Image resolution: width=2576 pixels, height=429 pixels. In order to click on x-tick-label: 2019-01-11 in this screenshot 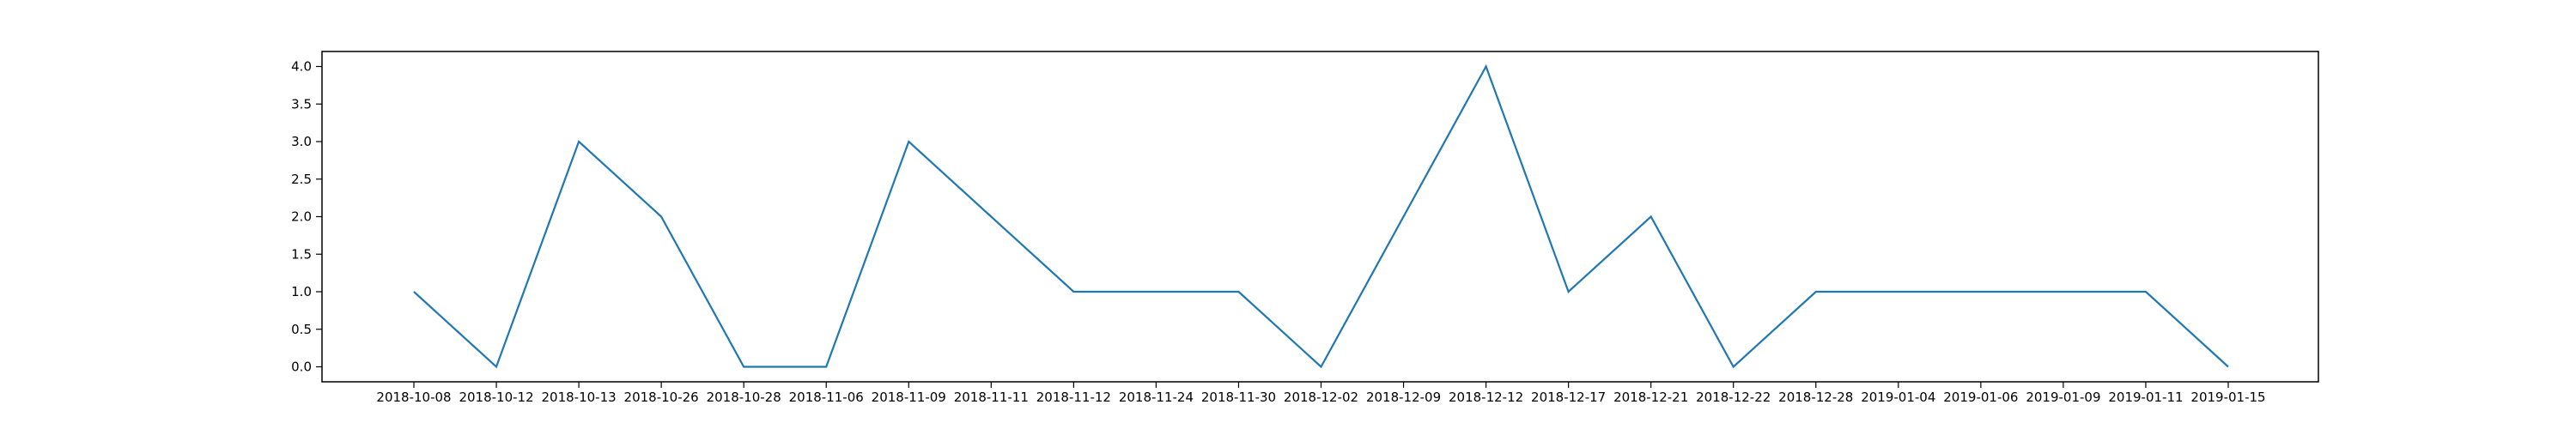, I will do `click(2145, 398)`.